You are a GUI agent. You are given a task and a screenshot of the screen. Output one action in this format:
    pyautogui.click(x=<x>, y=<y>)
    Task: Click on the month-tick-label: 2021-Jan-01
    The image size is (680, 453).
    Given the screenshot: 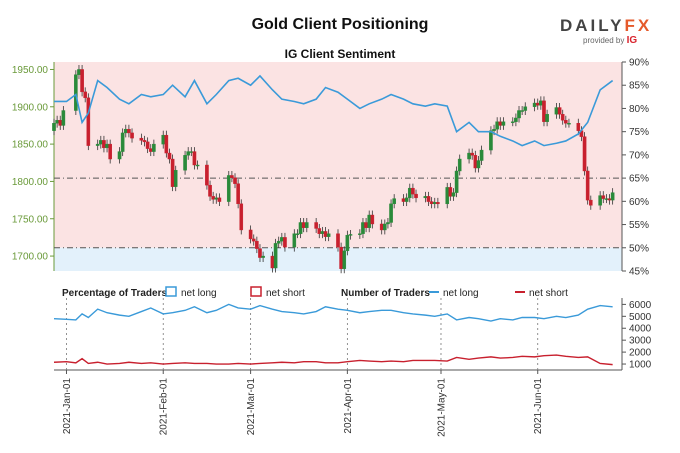 What is the action you would take?
    pyautogui.click(x=67, y=406)
    